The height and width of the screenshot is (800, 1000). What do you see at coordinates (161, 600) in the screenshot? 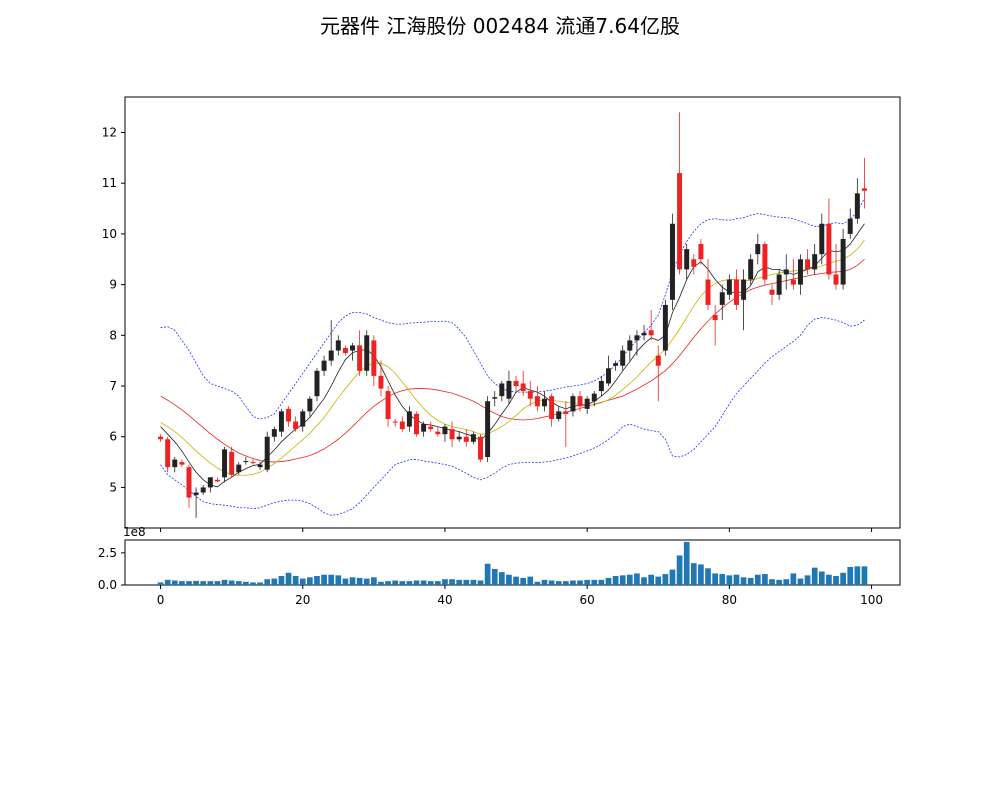
I see `x-tick-label: 0` at bounding box center [161, 600].